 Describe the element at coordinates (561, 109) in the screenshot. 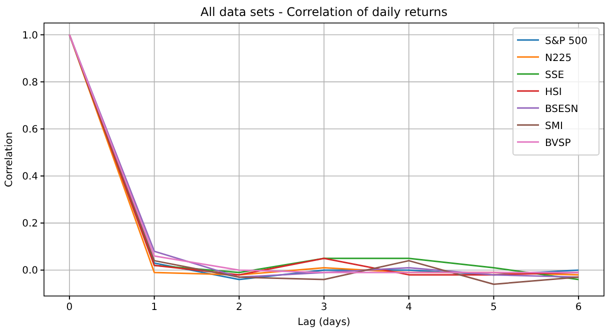

I see `legend-label: BSESN` at that location.